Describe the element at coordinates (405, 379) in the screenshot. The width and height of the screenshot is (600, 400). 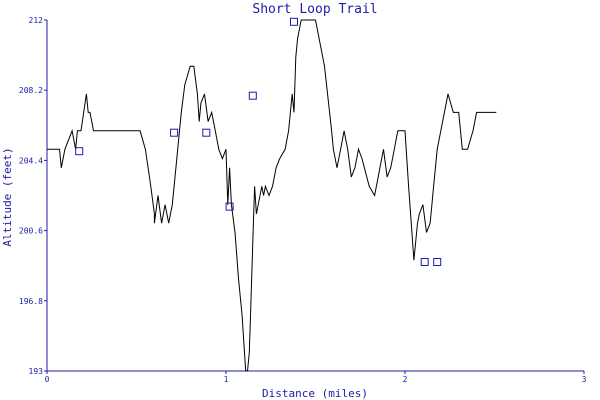
I see `x-tick-label: 2` at that location.